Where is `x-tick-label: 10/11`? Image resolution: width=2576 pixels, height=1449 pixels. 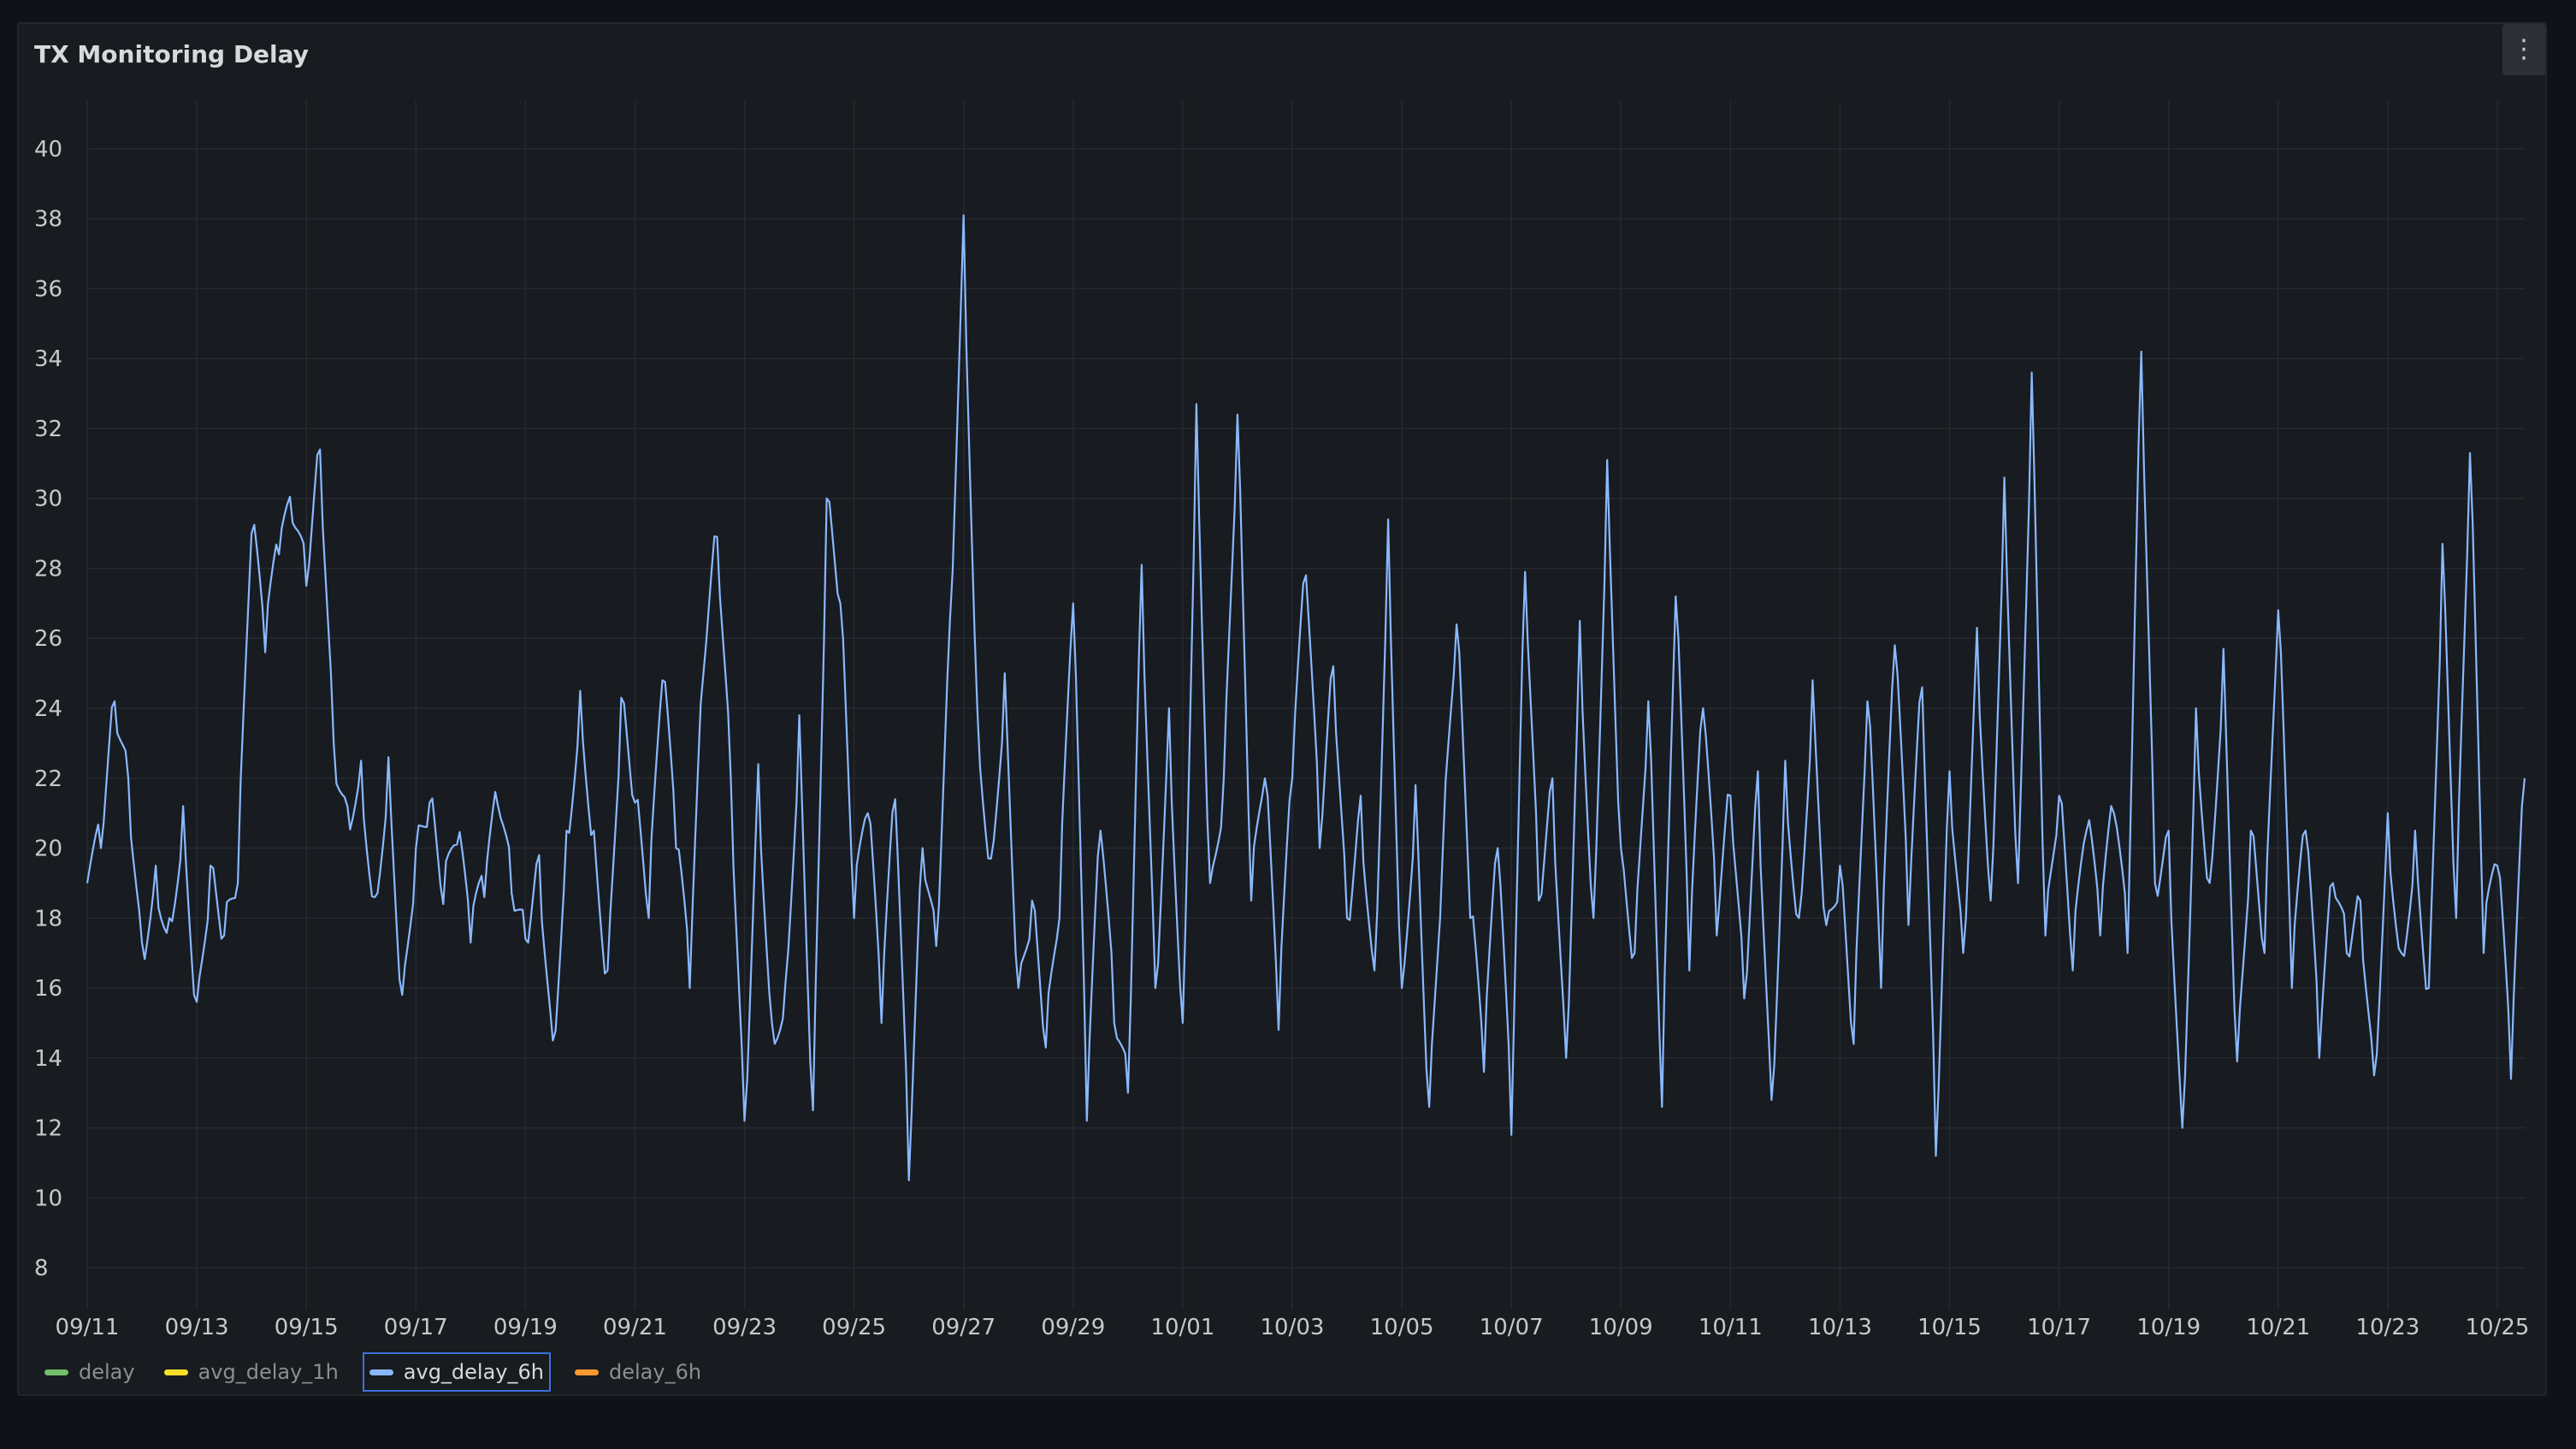 x-tick-label: 10/11 is located at coordinates (1731, 1327).